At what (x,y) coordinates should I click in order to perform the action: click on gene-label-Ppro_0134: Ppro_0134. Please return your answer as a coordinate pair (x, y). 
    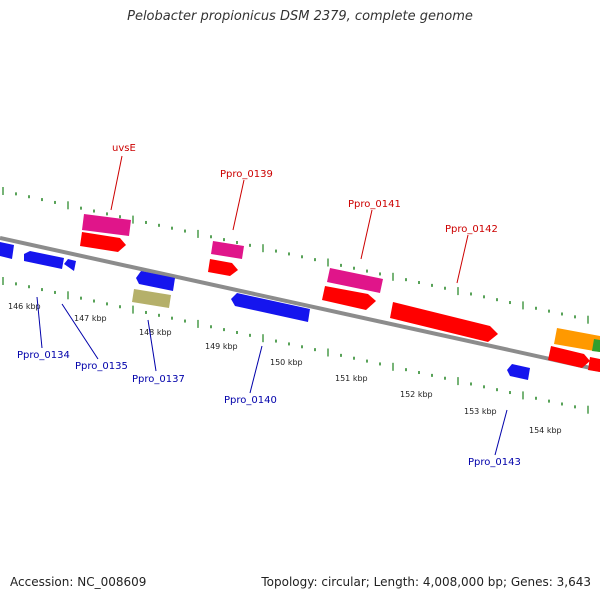
    Looking at the image, I should click on (43, 355).